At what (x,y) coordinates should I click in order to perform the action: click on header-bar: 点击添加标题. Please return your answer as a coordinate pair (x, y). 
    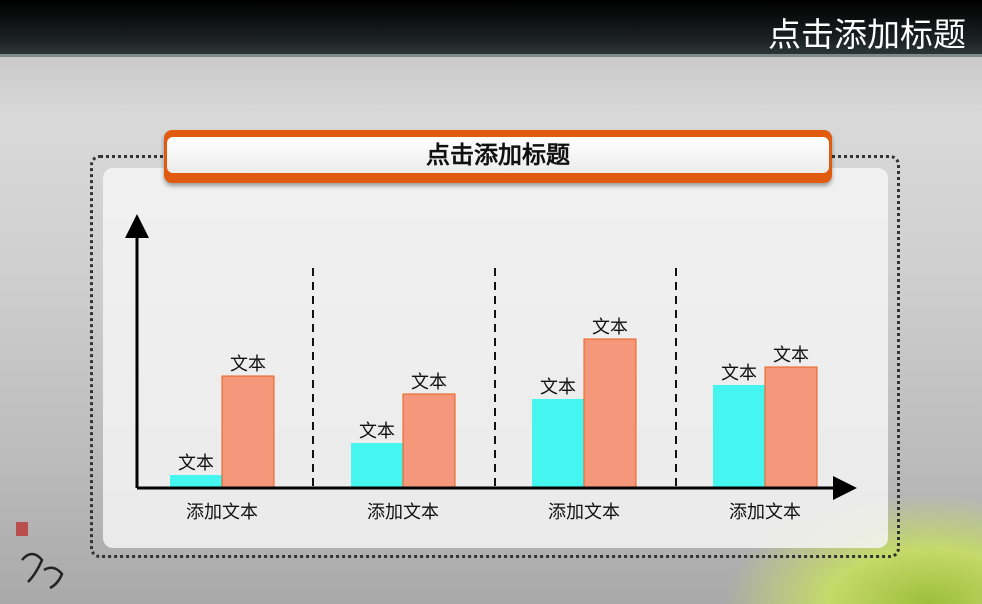
    Looking at the image, I should click on (491, 28).